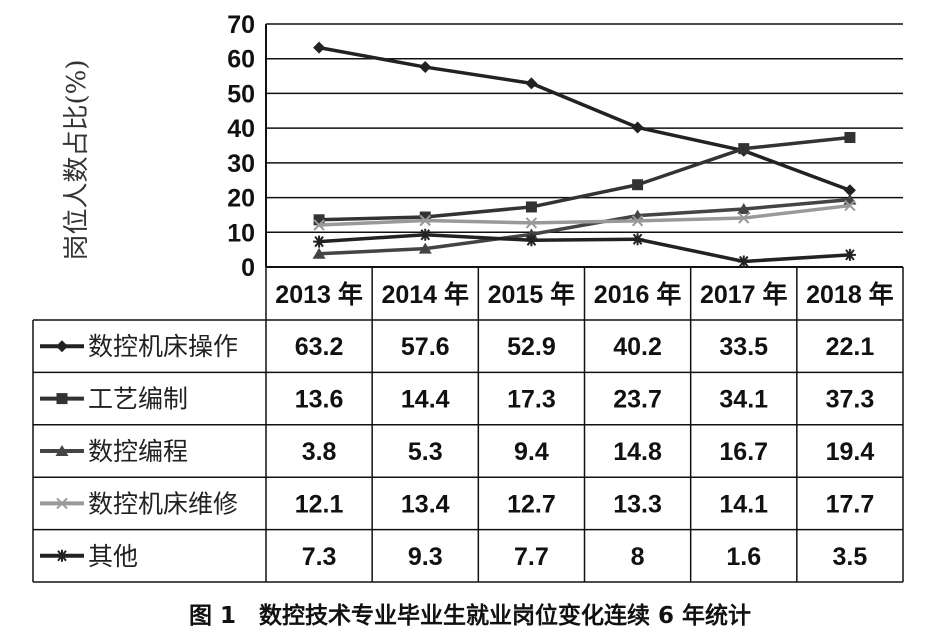  I want to click on table-cell-value: 34.1, so click(743, 400).